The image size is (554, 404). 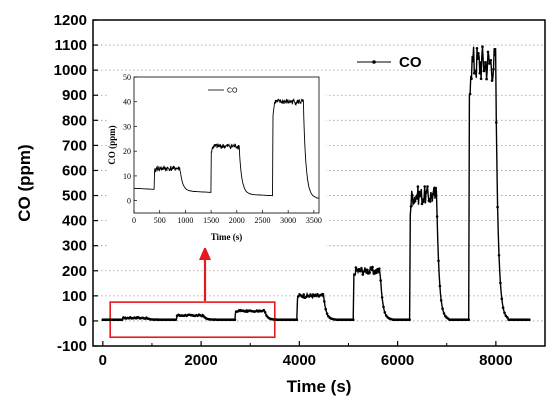 I want to click on y-tick-label: 0, so click(x=83, y=321).